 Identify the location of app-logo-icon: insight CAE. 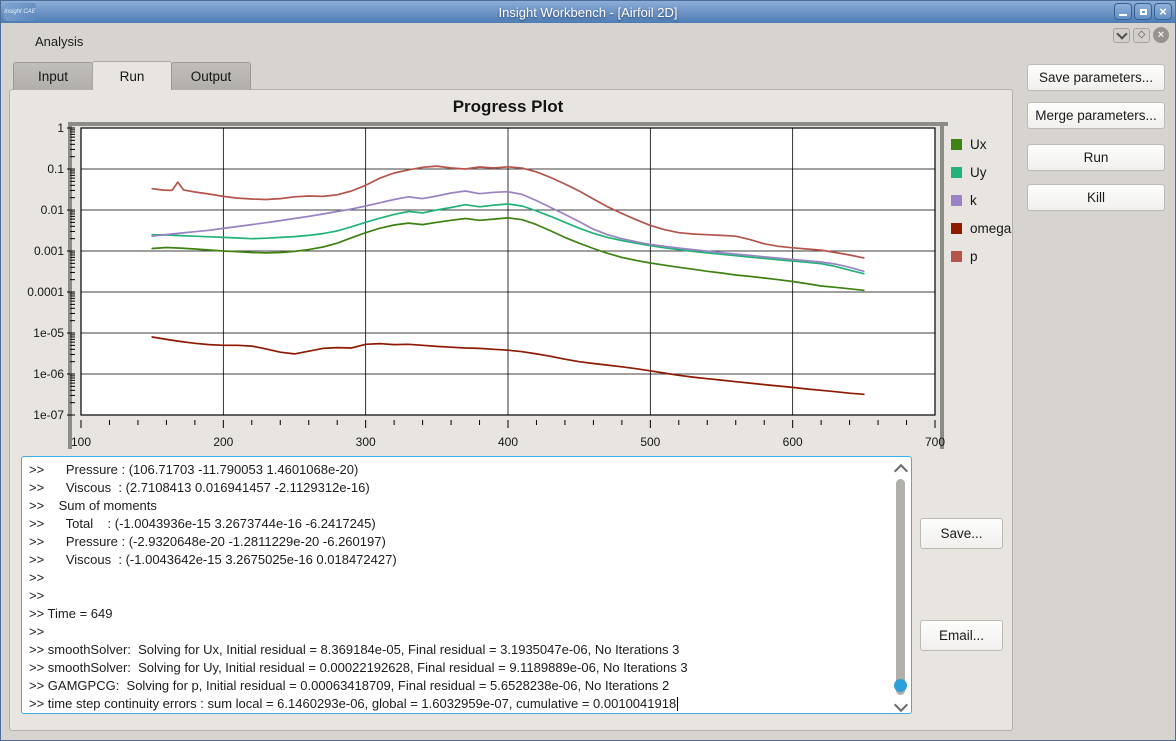
(20, 12).